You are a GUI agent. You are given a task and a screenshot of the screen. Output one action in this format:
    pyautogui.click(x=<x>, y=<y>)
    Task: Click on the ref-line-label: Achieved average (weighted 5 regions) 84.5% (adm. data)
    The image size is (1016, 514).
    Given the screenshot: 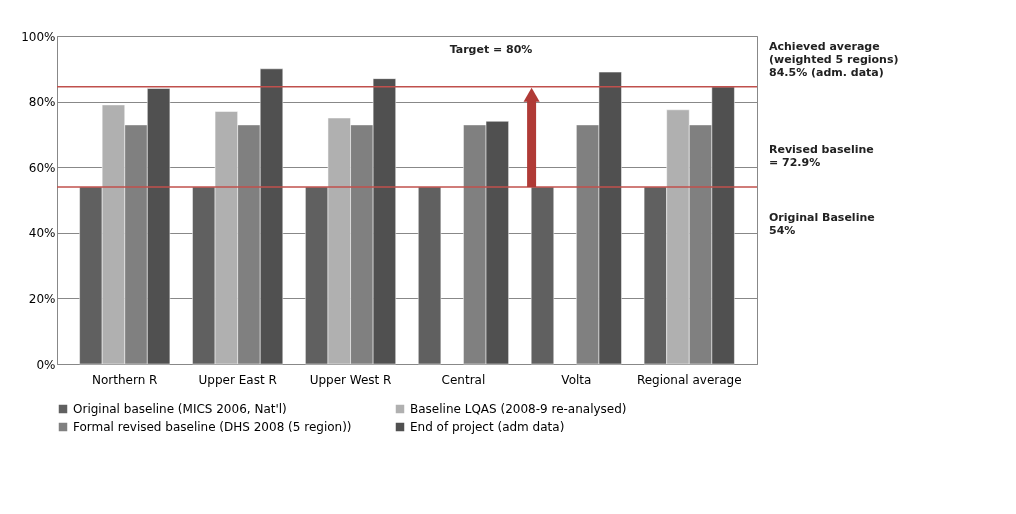 What is the action you would take?
    pyautogui.click(x=834, y=59)
    